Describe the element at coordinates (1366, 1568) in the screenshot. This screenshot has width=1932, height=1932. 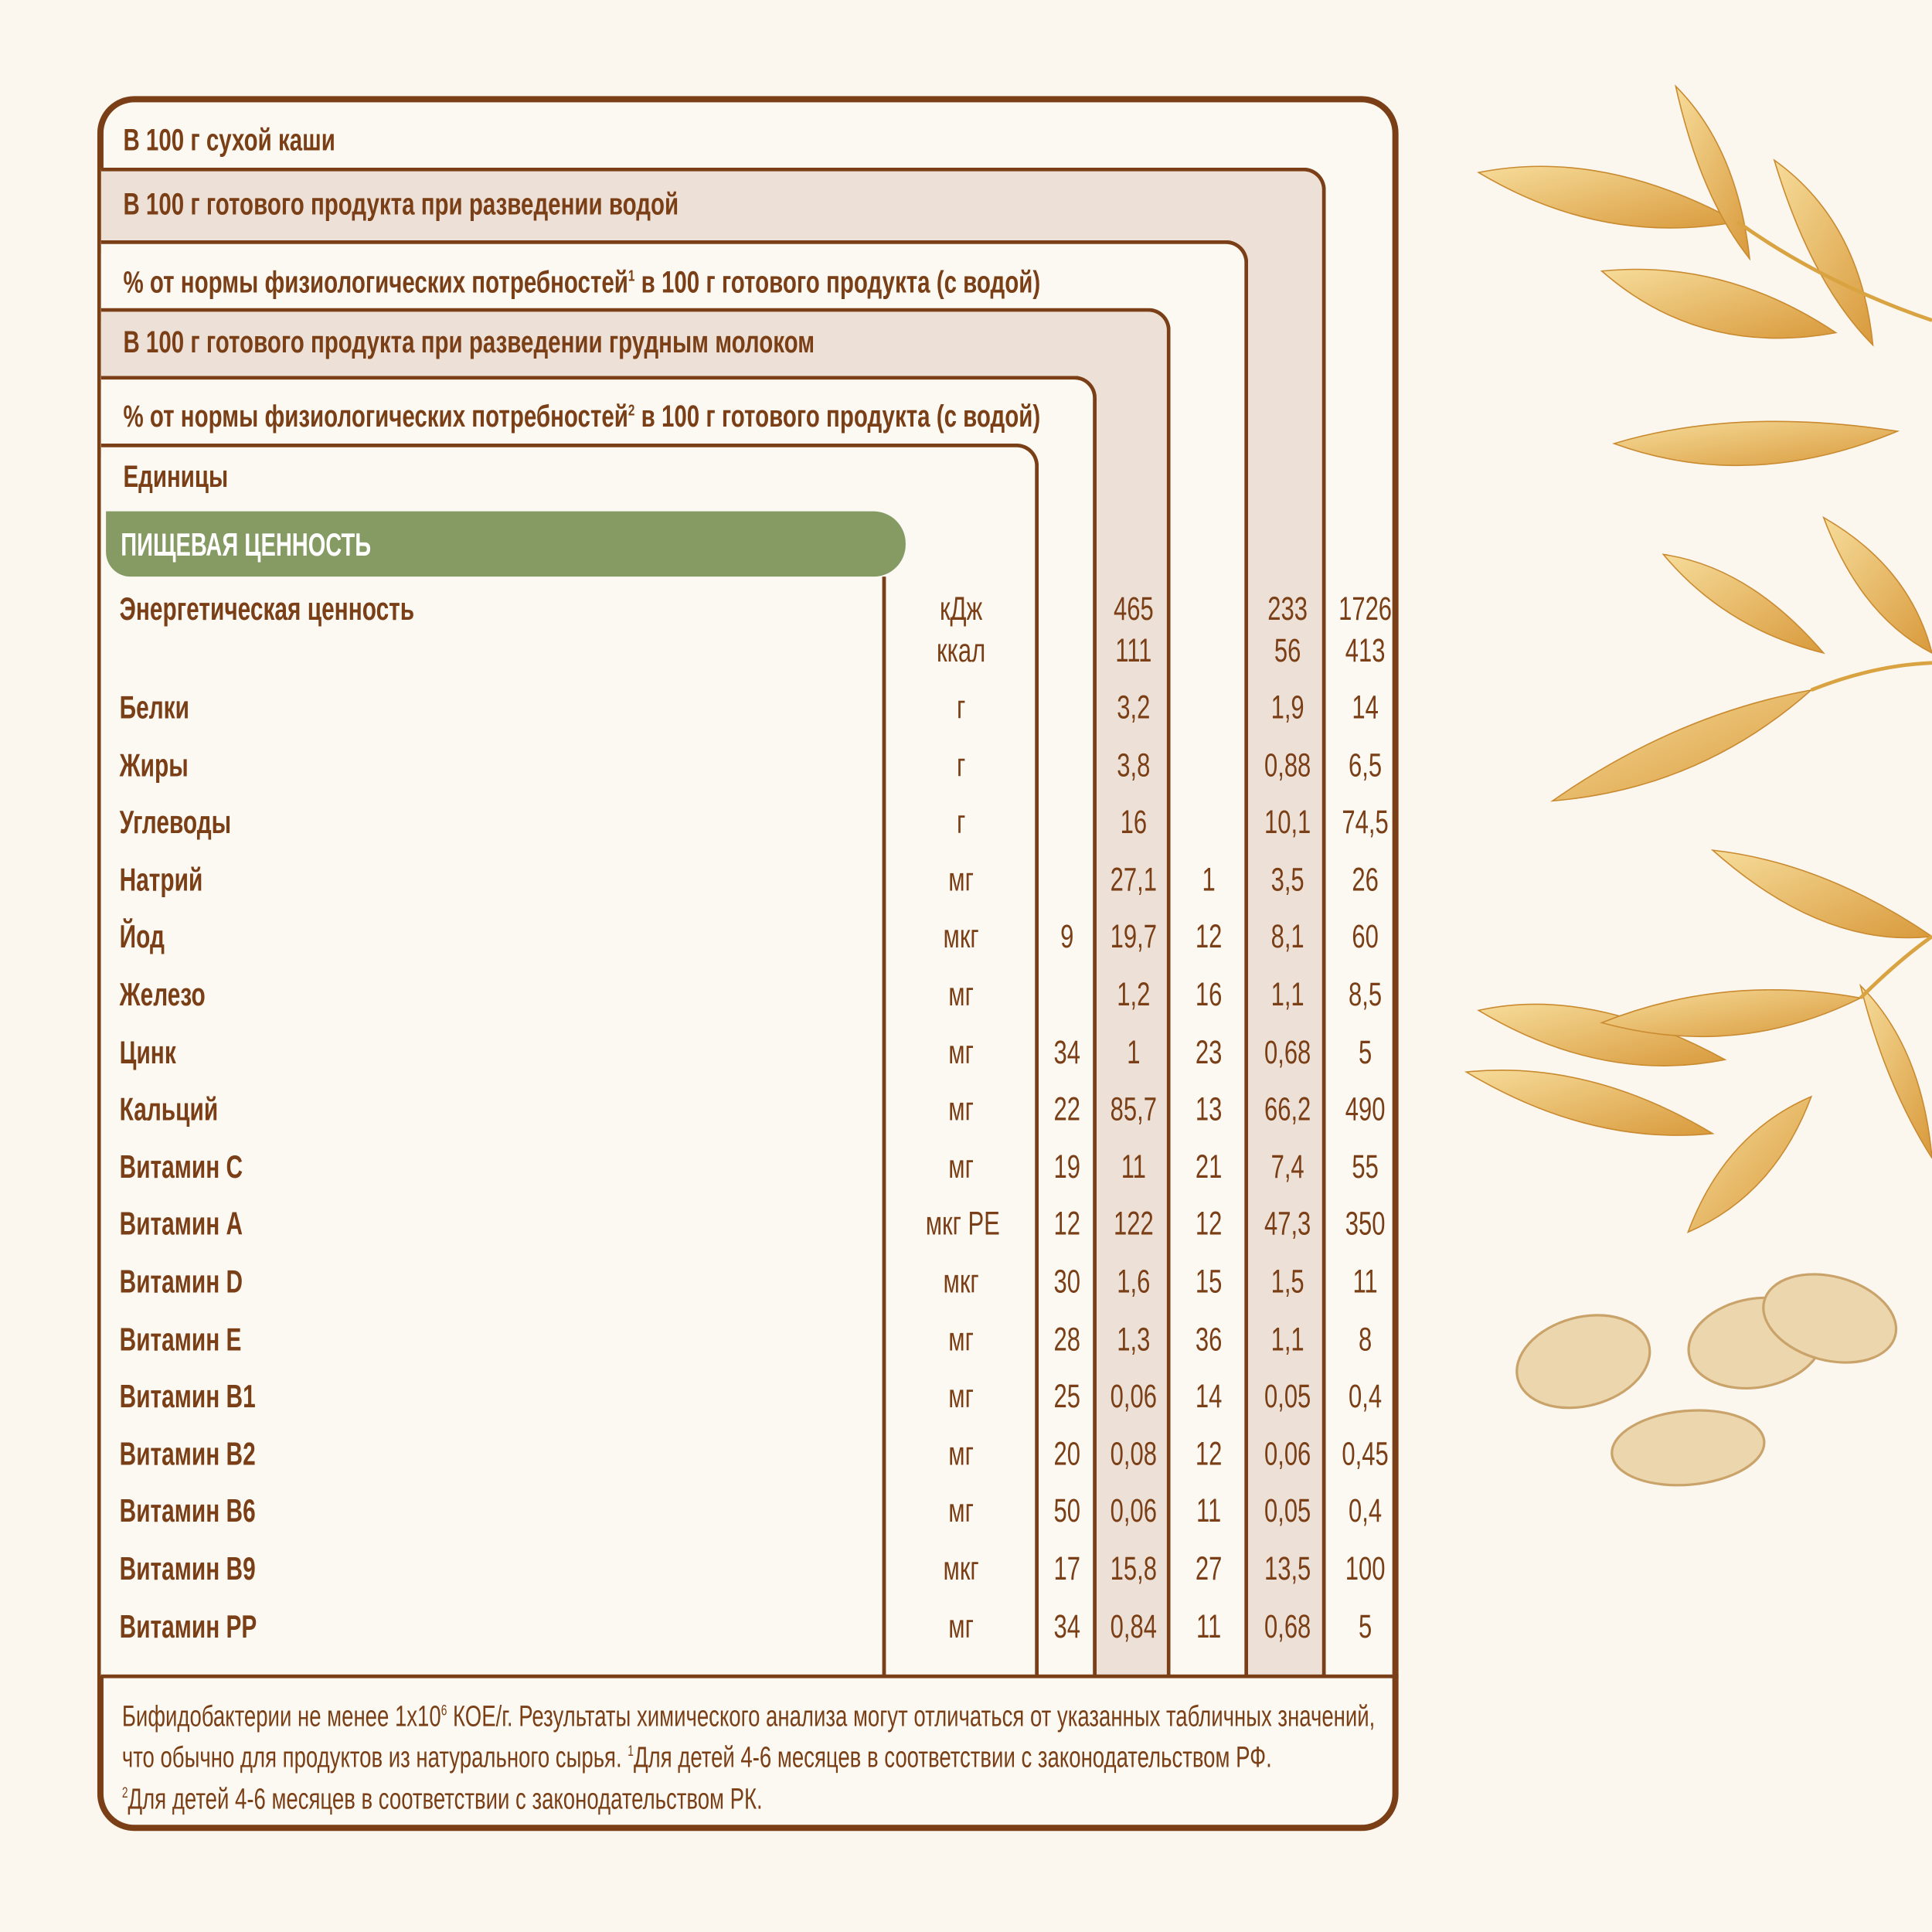
I see `value-cell-dry: 100` at that location.